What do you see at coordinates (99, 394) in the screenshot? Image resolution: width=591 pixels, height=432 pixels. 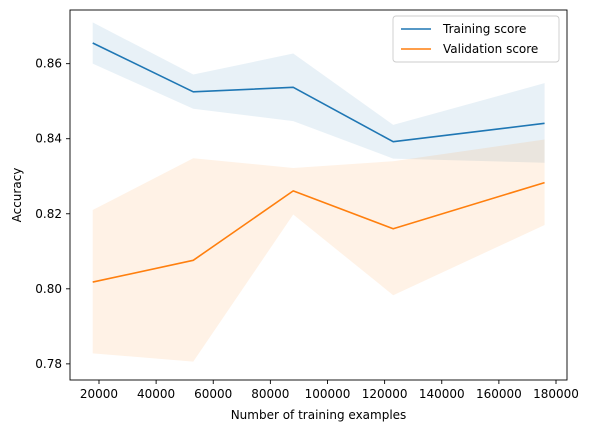 I see `x-tick-label: 20000` at bounding box center [99, 394].